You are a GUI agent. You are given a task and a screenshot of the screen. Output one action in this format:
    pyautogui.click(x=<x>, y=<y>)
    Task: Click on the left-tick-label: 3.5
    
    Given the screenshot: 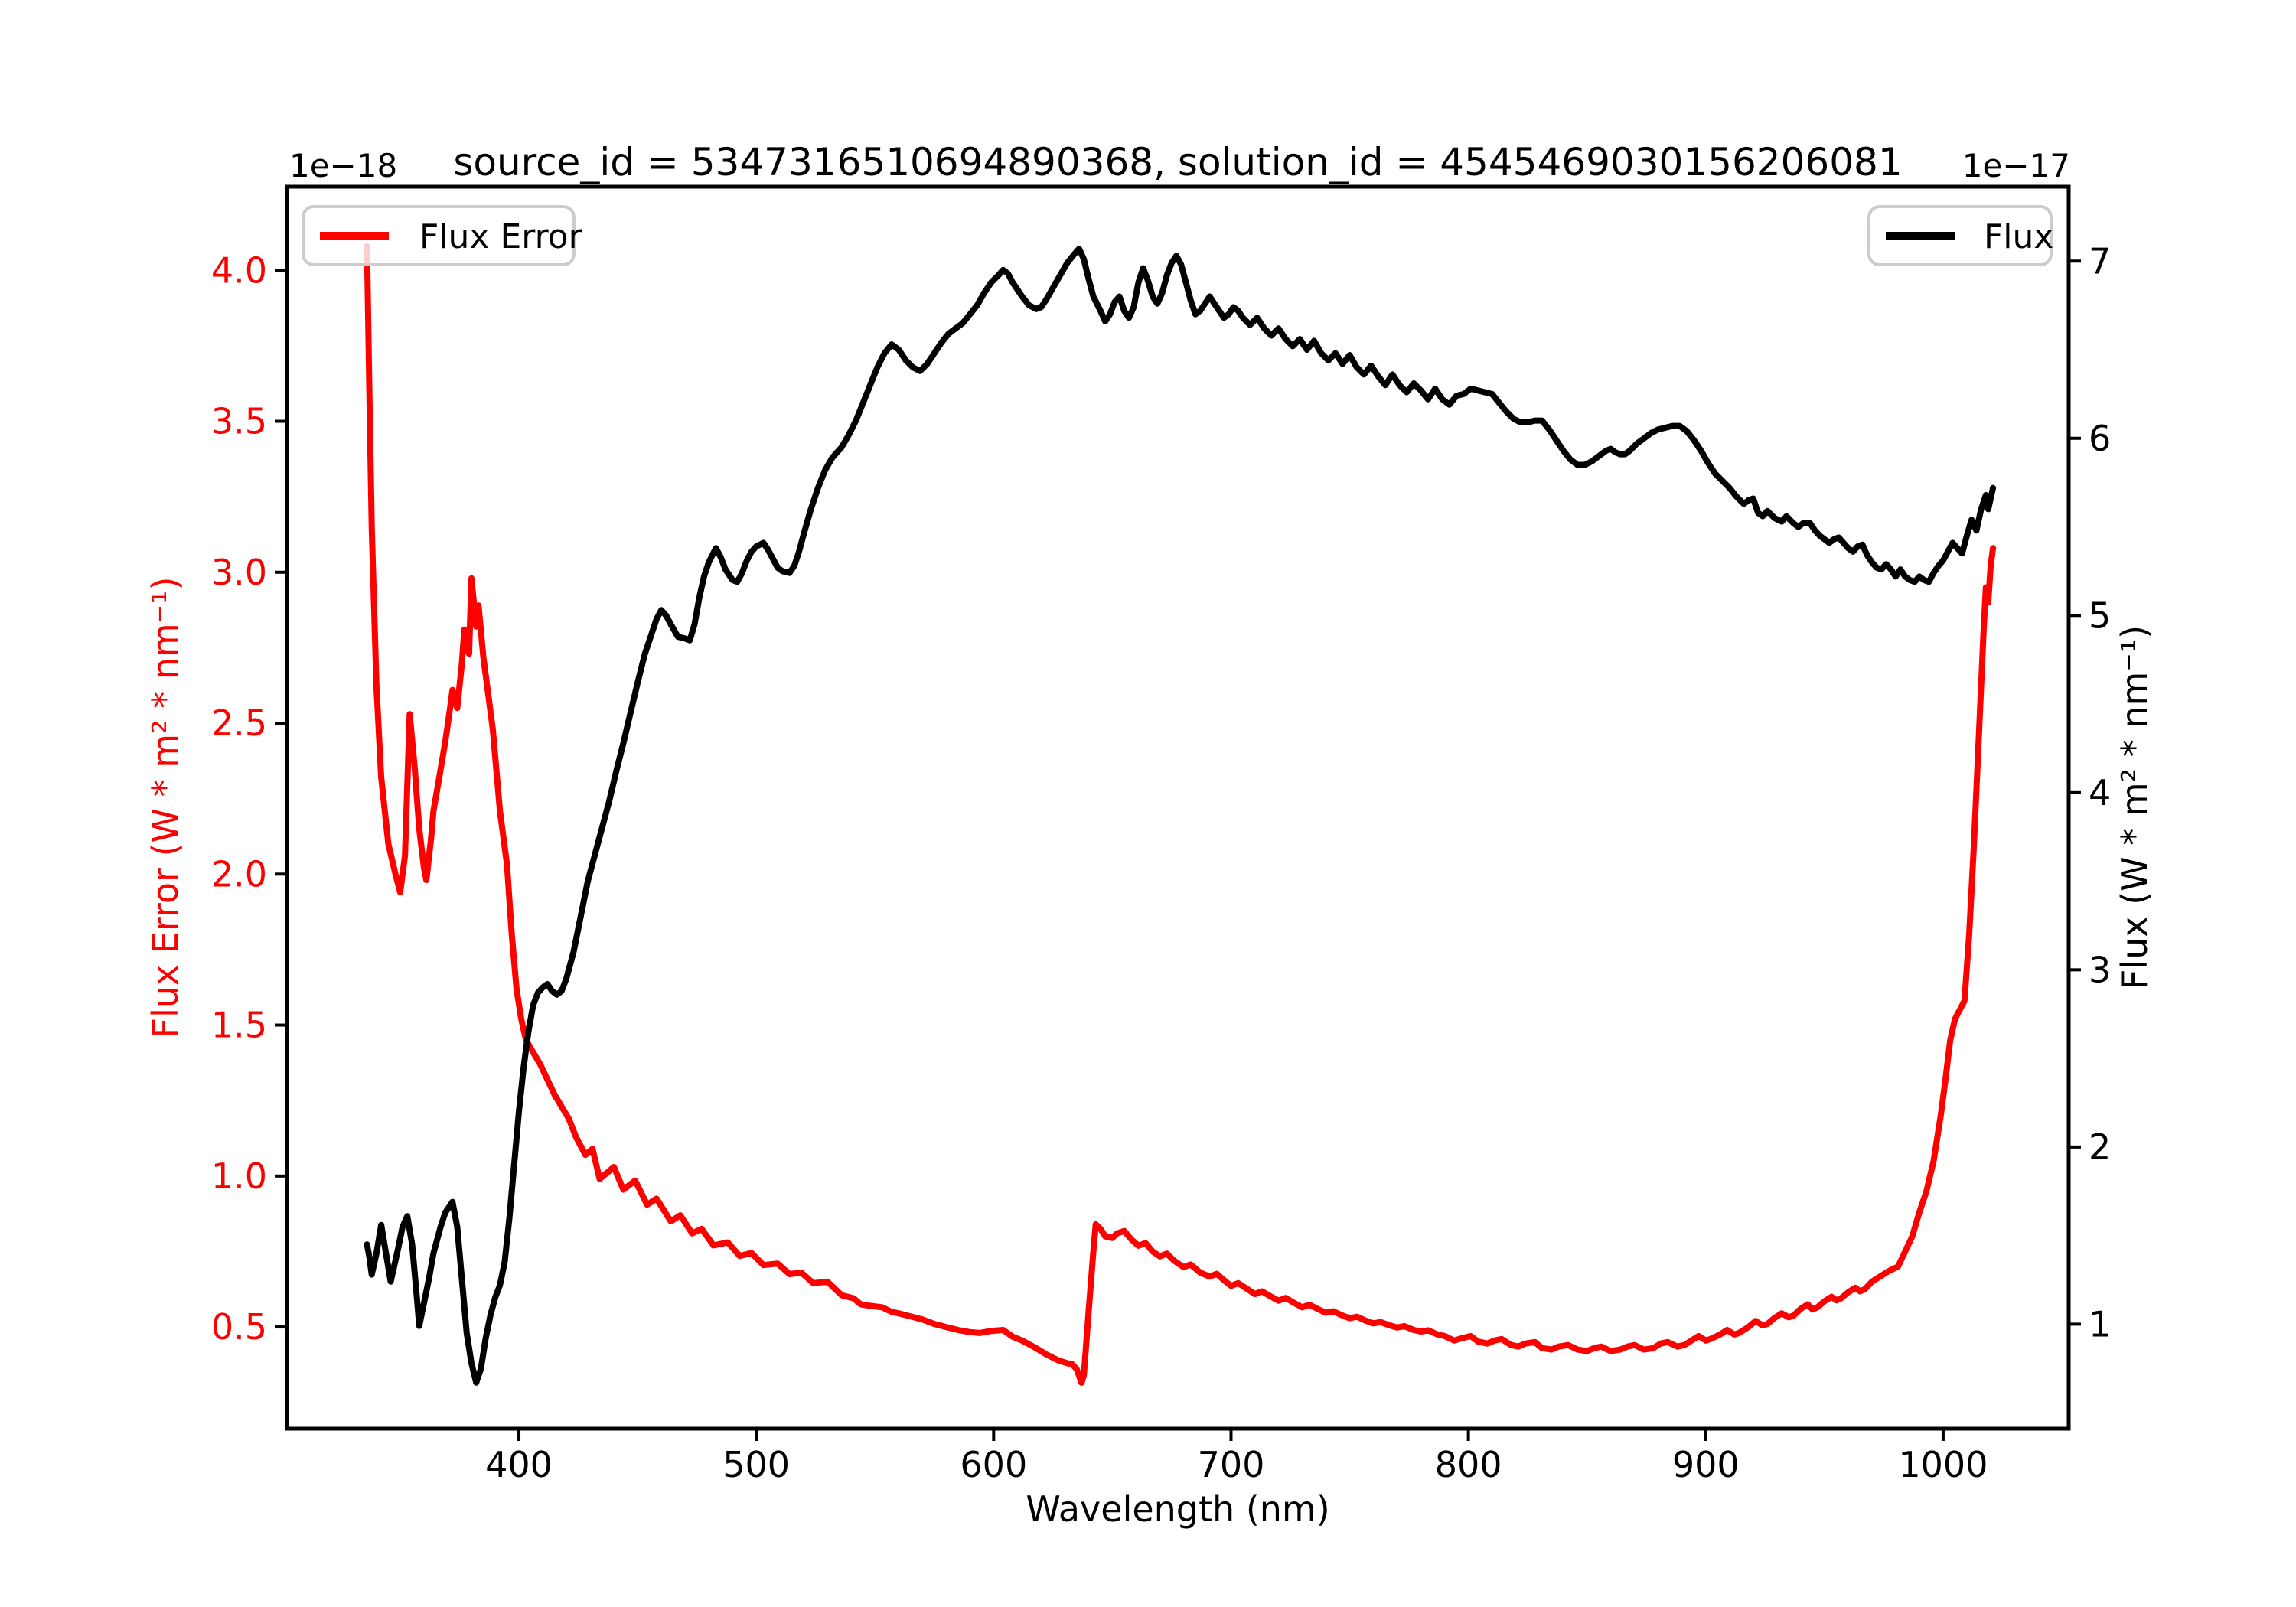 What is the action you would take?
    pyautogui.click(x=239, y=422)
    